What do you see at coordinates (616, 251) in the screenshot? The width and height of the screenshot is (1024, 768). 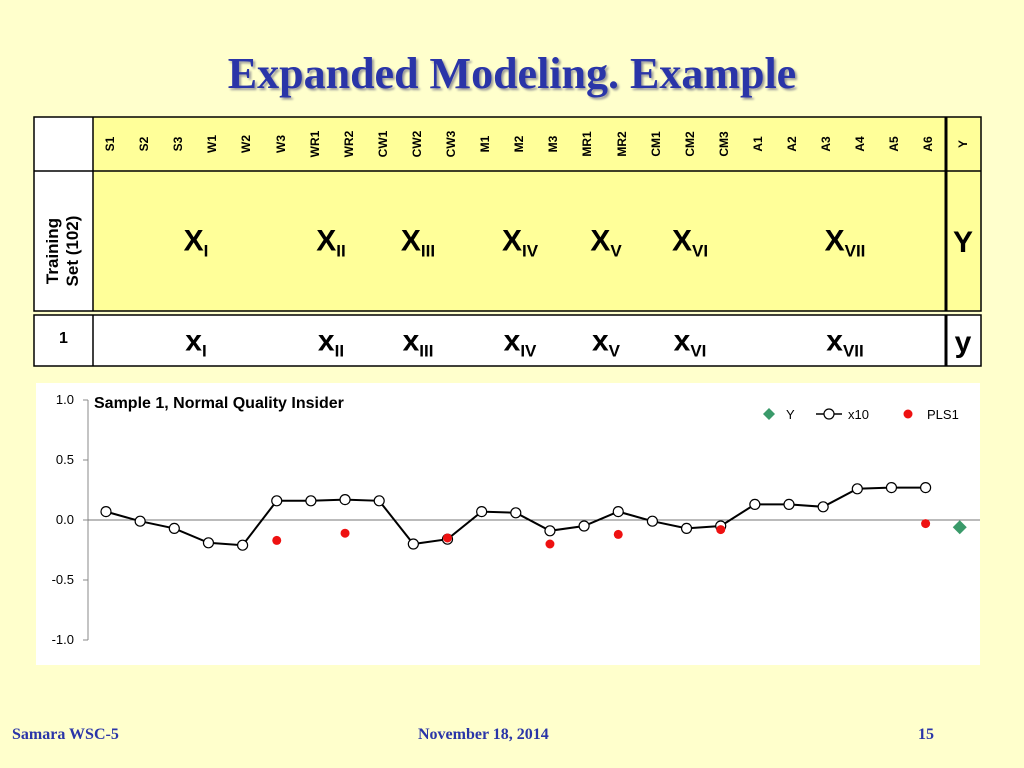 I see `training-block-subscript: V` at bounding box center [616, 251].